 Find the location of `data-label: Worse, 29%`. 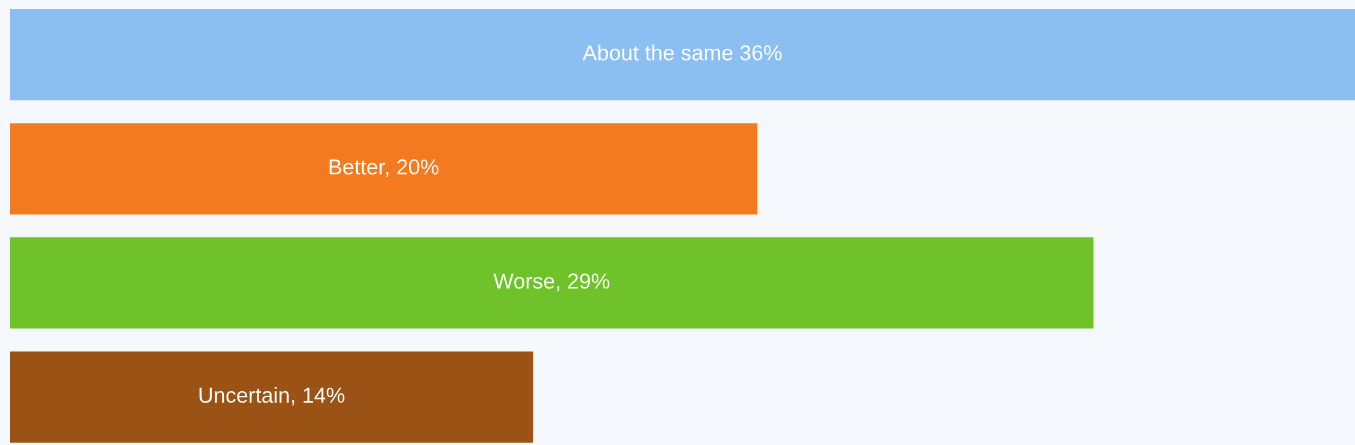

data-label: Worse, 29% is located at coordinates (551, 282).